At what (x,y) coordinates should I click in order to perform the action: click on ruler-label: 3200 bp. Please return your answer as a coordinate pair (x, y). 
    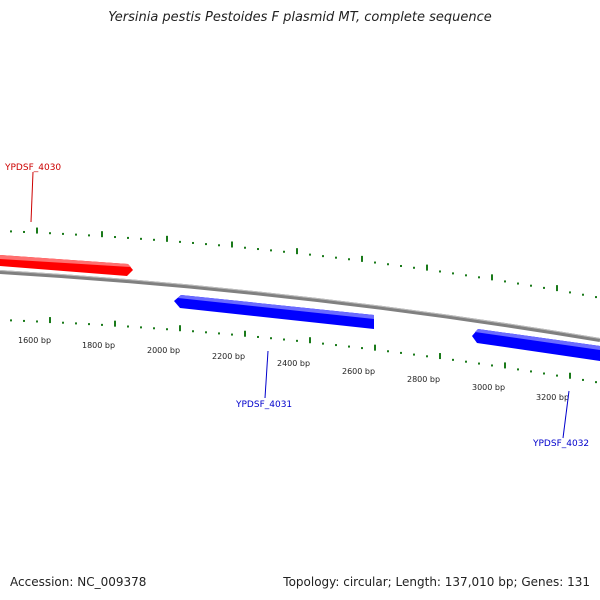
    Looking at the image, I should click on (552, 397).